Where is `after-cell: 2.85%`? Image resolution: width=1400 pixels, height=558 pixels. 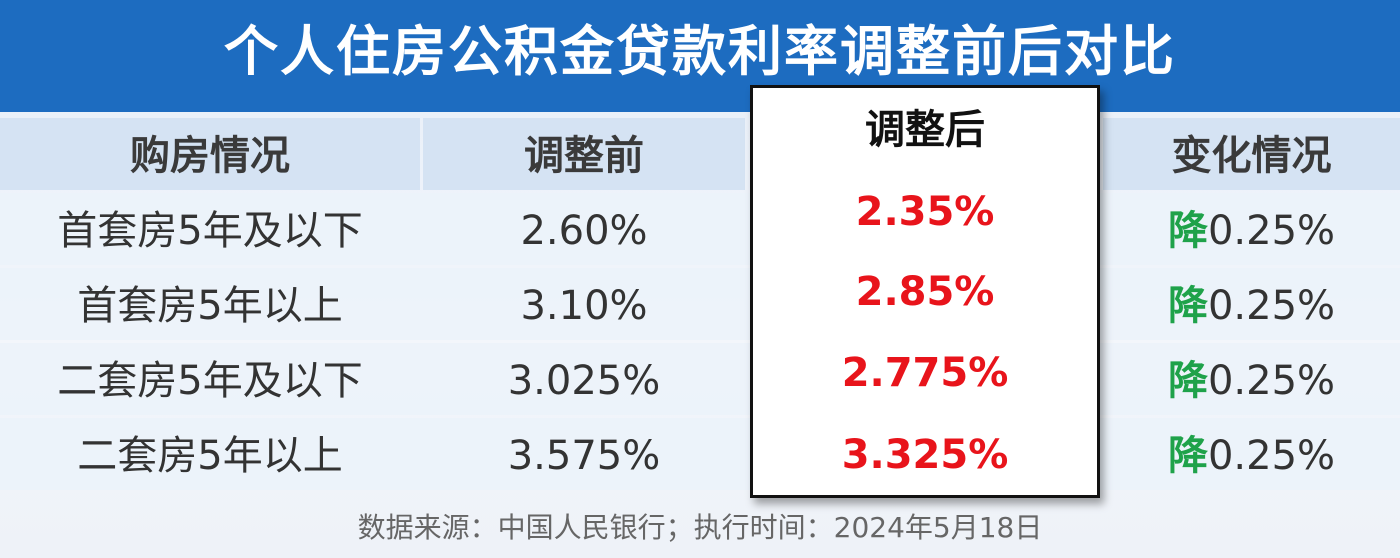 after-cell: 2.85% is located at coordinates (925, 292).